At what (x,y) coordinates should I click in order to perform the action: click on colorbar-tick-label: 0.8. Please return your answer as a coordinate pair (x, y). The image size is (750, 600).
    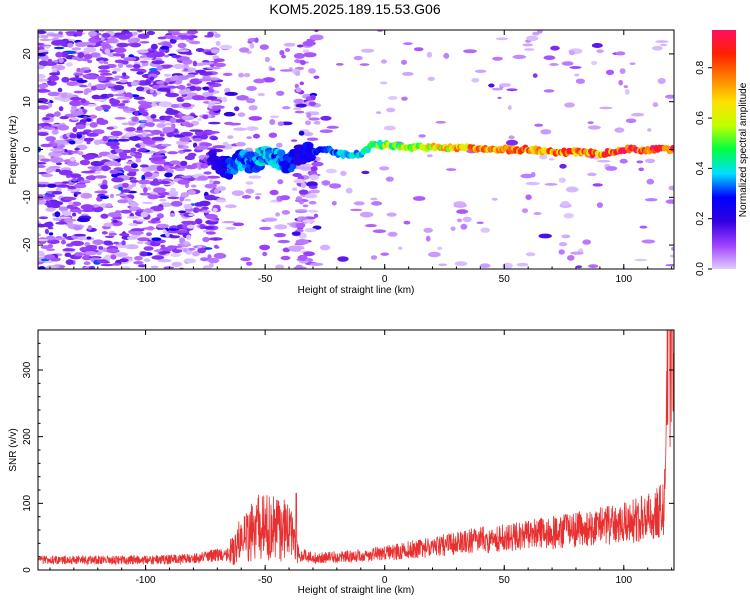
    Looking at the image, I should click on (700, 67).